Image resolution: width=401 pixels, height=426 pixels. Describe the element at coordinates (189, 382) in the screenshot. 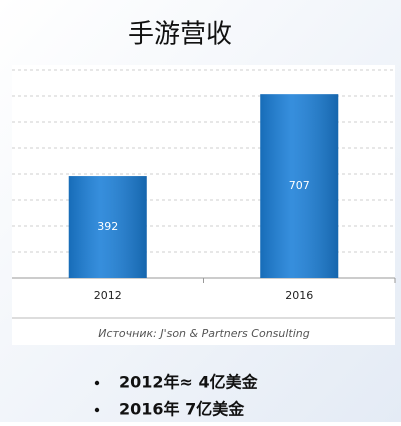

I see `bullet-text: 2012年≈ 4亿美金` at that location.